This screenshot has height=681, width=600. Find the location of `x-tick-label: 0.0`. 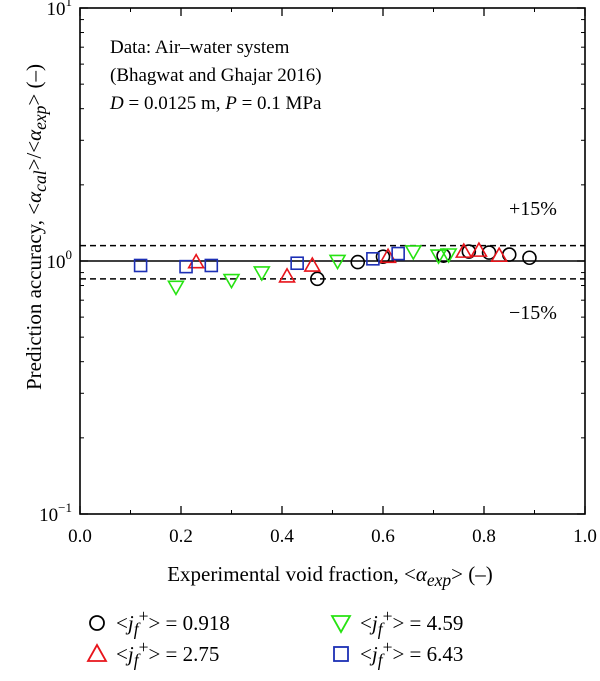

x-tick-label: 0.0 is located at coordinates (80, 536).